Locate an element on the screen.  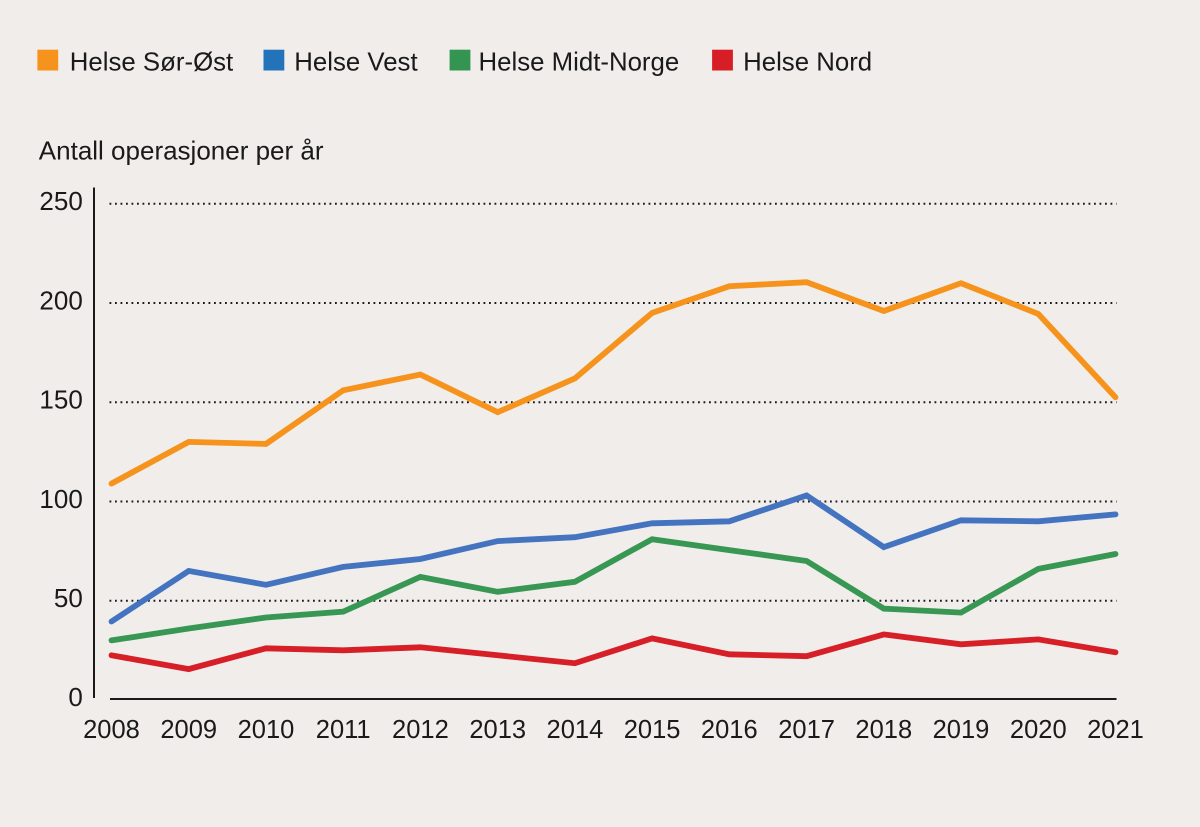
svg-text: 2018 is located at coordinates (883, 730).